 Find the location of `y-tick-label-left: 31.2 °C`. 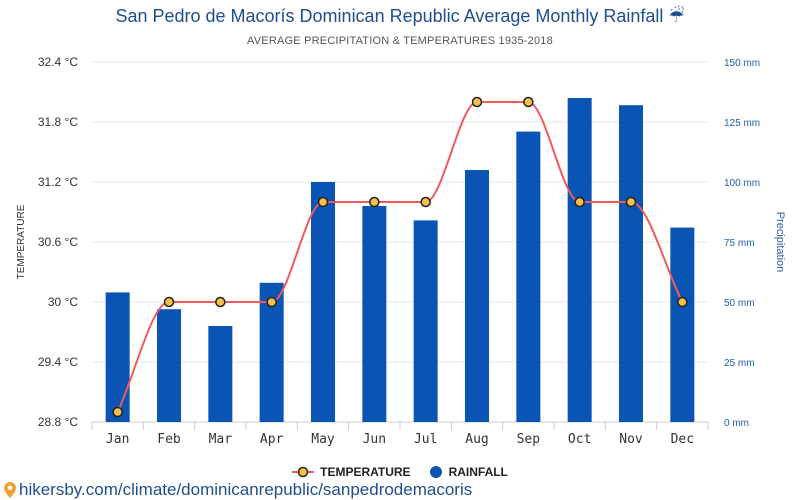

y-tick-label-left: 31.2 °C is located at coordinates (58, 182).